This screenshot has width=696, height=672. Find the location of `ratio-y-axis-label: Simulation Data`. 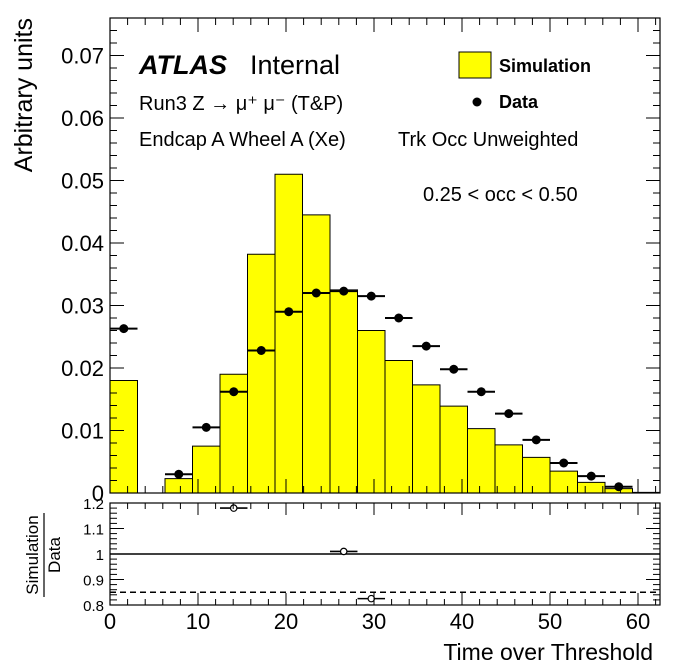

ratio-y-axis-label: Simulation Data is located at coordinates (43, 555).